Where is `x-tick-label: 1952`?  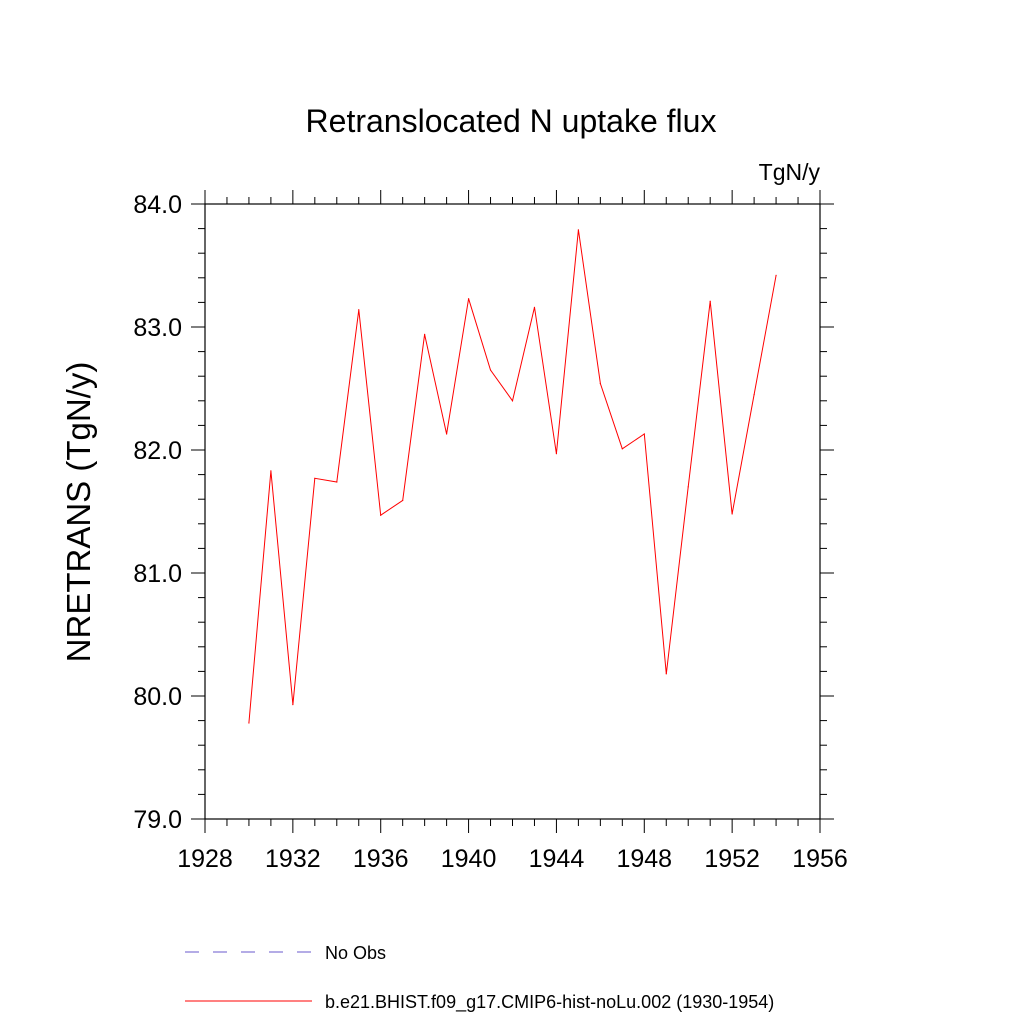
x-tick-label: 1952 is located at coordinates (732, 859).